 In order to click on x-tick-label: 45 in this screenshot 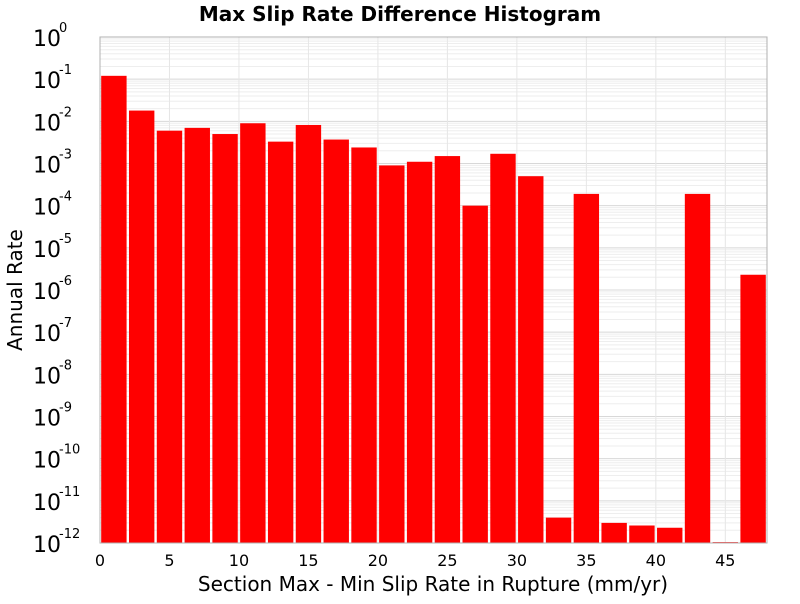, I will do `click(725, 560)`.